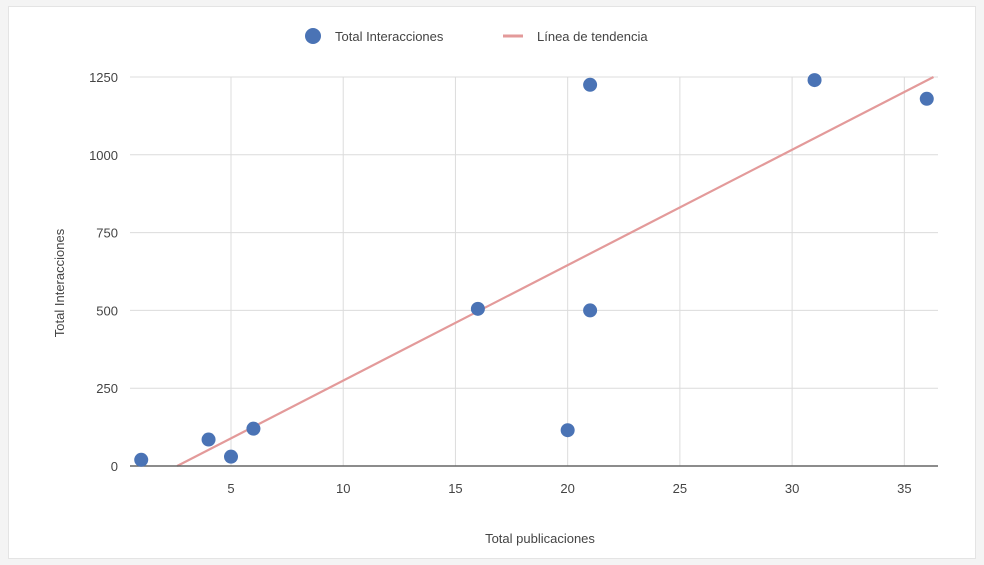  Describe the element at coordinates (107, 388) in the screenshot. I see `y-tick-label: 250` at that location.